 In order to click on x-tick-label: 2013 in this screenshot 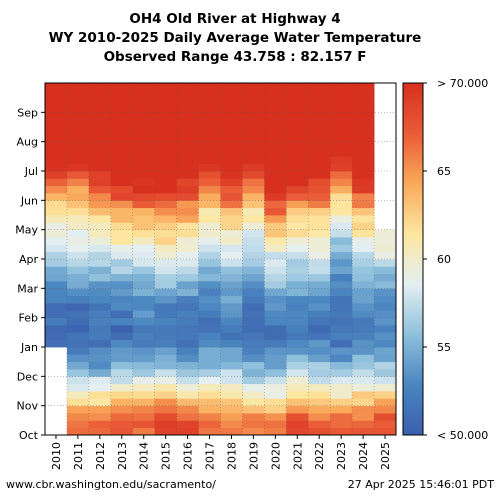, I will do `click(122, 456)`.